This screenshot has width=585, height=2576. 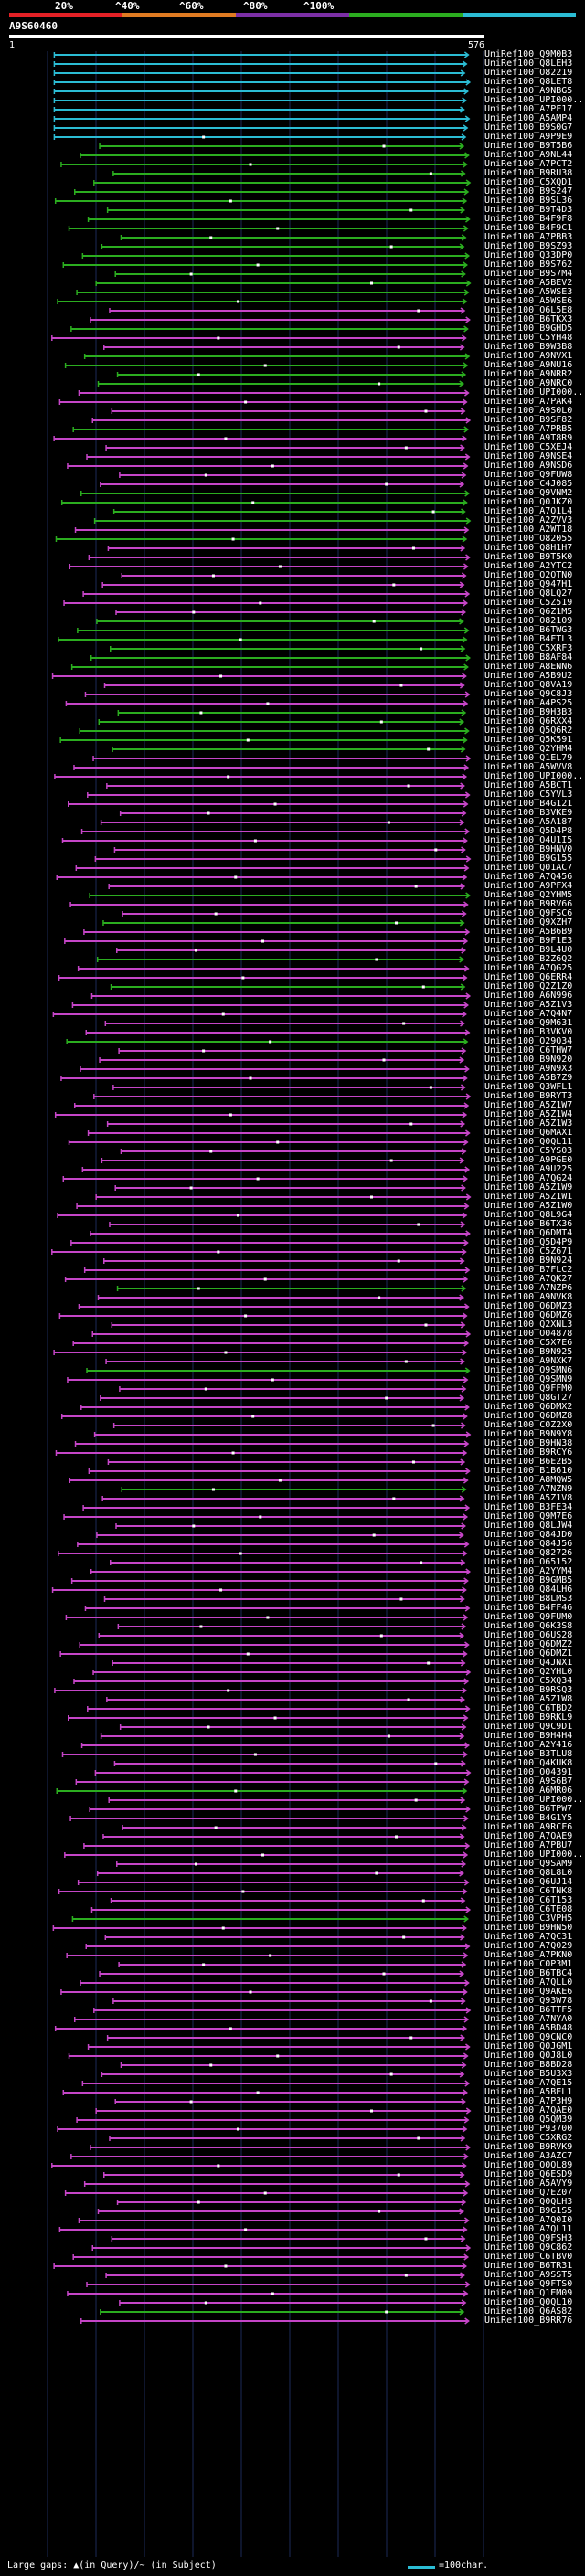 What do you see at coordinates (529, 1169) in the screenshot?
I see `hit-label: UniRef100_A9U225` at bounding box center [529, 1169].